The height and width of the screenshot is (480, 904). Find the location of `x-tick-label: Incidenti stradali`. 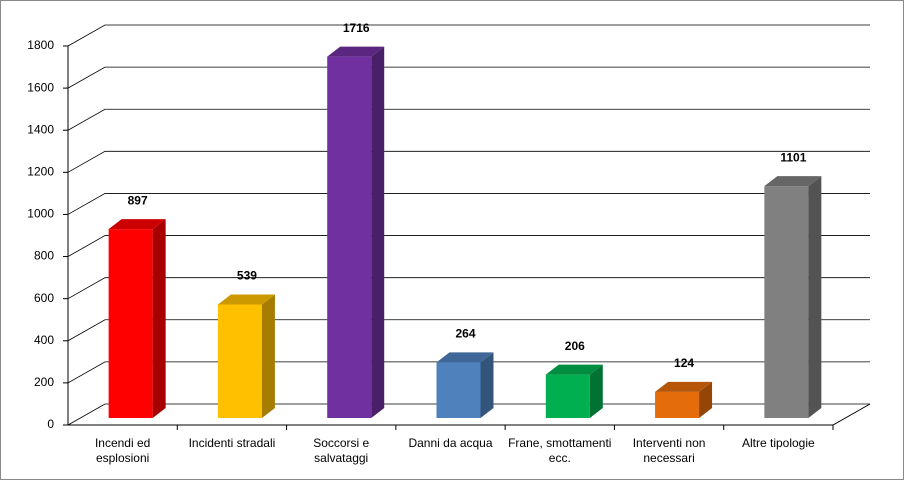

x-tick-label: Incidenti stradali is located at coordinates (232, 443).